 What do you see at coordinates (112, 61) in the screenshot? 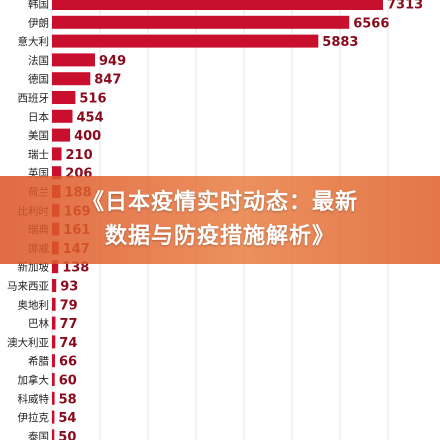
I see `value-label: 949` at bounding box center [112, 61].